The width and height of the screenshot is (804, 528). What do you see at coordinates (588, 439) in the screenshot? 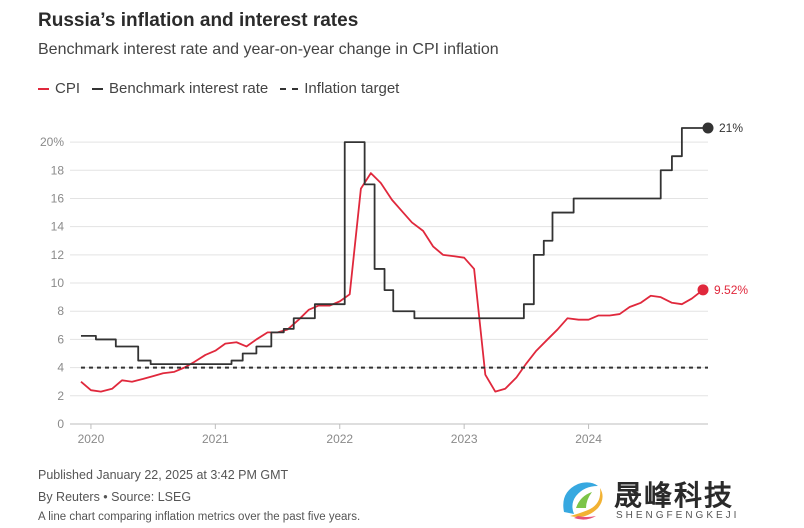
I see `x-tick-label: 2024` at bounding box center [588, 439].